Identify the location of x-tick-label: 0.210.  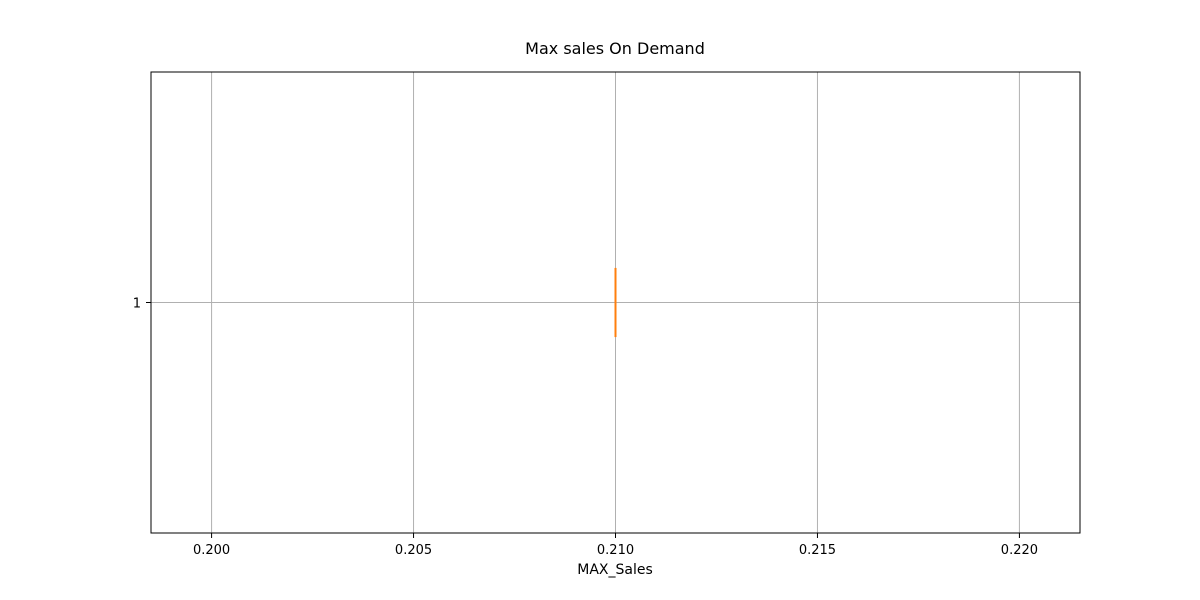
(615, 550).